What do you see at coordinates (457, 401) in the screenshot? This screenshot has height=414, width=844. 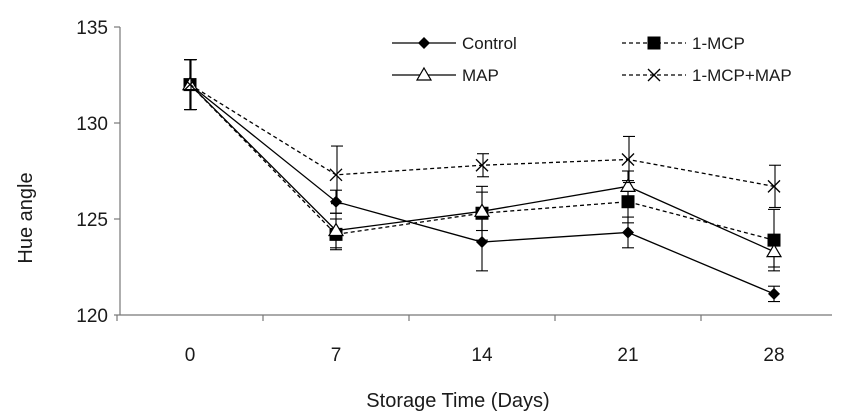 I see `x-axis-title: Storage Time (Days)` at bounding box center [457, 401].